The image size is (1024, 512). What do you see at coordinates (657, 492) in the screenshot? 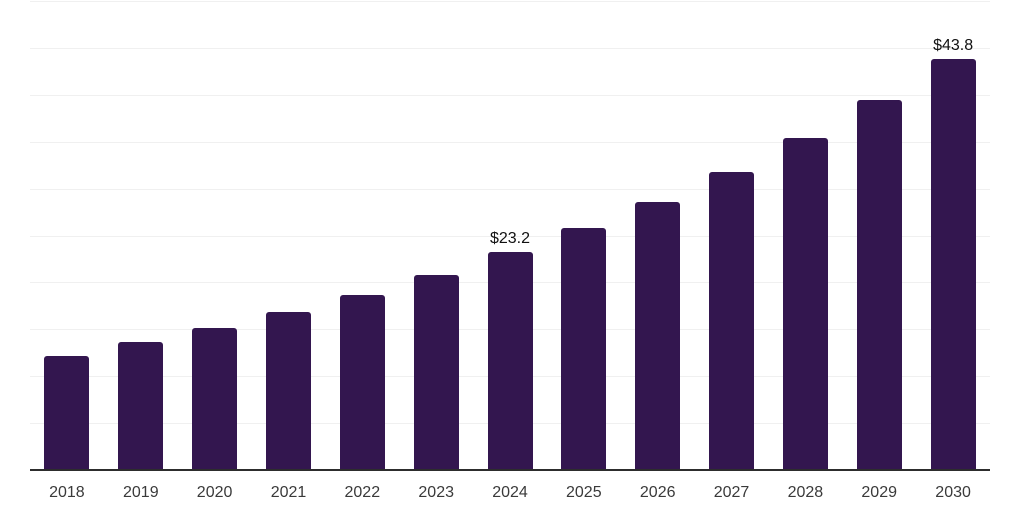
I see `x-axis-tick-label: 2026` at bounding box center [657, 492].